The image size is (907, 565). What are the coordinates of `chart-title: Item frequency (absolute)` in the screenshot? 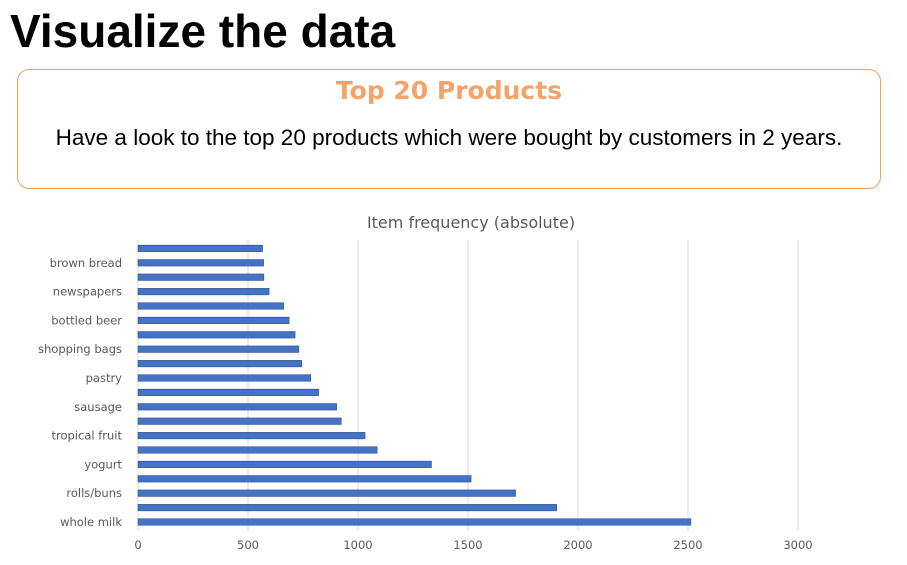 It's located at (471, 222).